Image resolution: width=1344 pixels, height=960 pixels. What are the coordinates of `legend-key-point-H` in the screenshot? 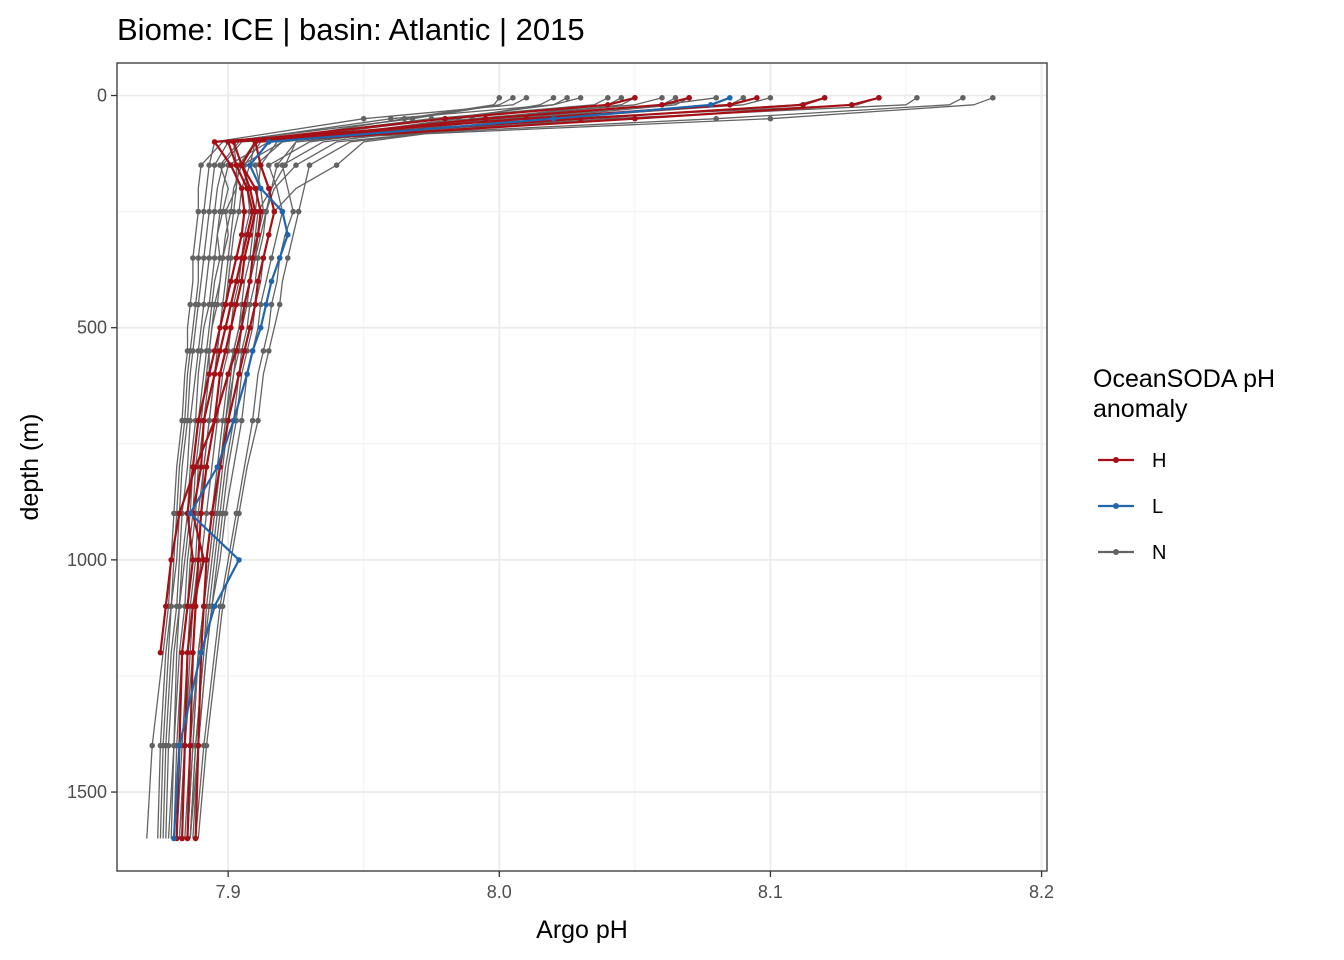 It's located at (1116, 460).